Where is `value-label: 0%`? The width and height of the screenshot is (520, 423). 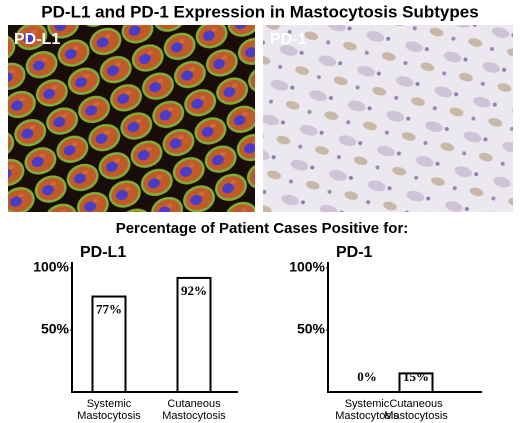 value-label: 0% is located at coordinates (367, 376).